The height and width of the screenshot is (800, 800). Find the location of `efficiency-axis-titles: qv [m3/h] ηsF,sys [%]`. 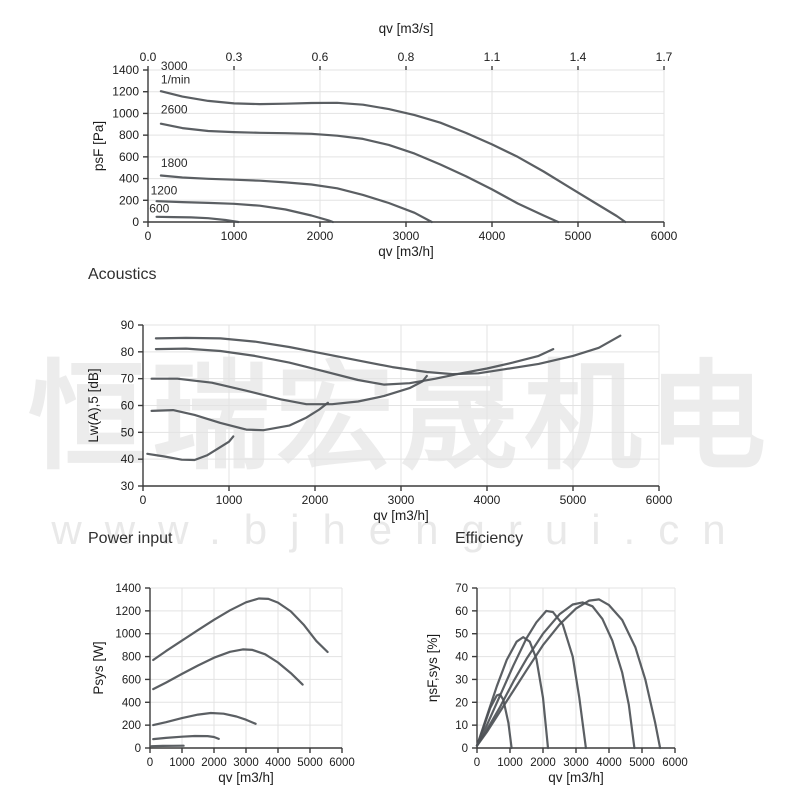

efficiency-axis-titles: qv [m3/h] ηsF,sys [%] is located at coordinates (514, 709).